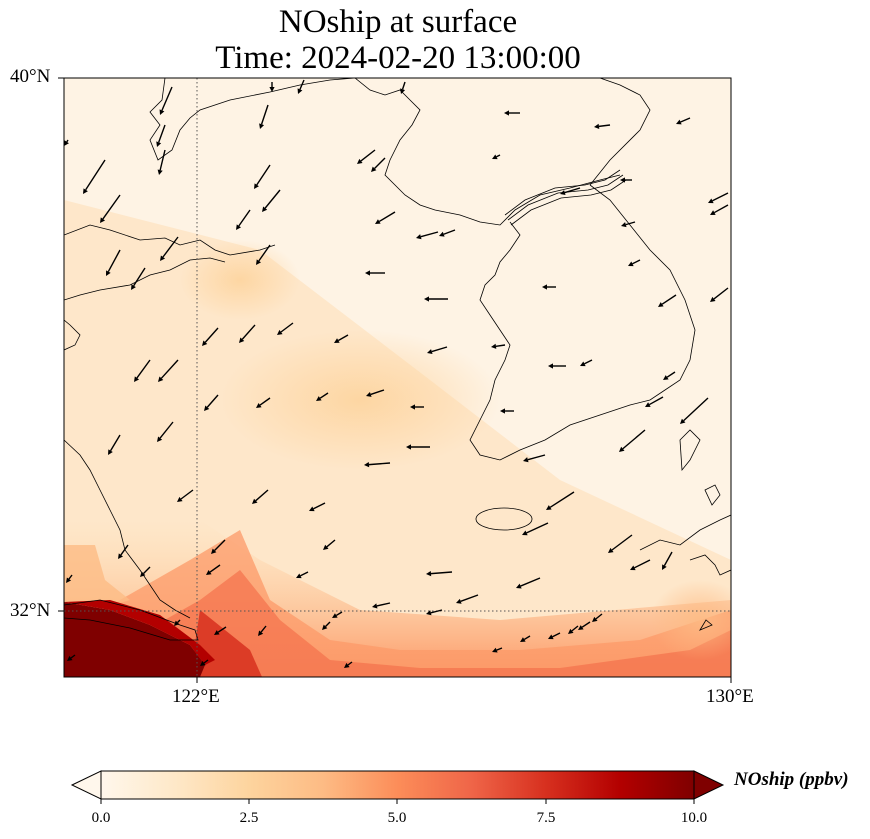 The image size is (870, 839). What do you see at coordinates (397, 818) in the screenshot?
I see `colorbar-tick-5: 5.0` at bounding box center [397, 818].